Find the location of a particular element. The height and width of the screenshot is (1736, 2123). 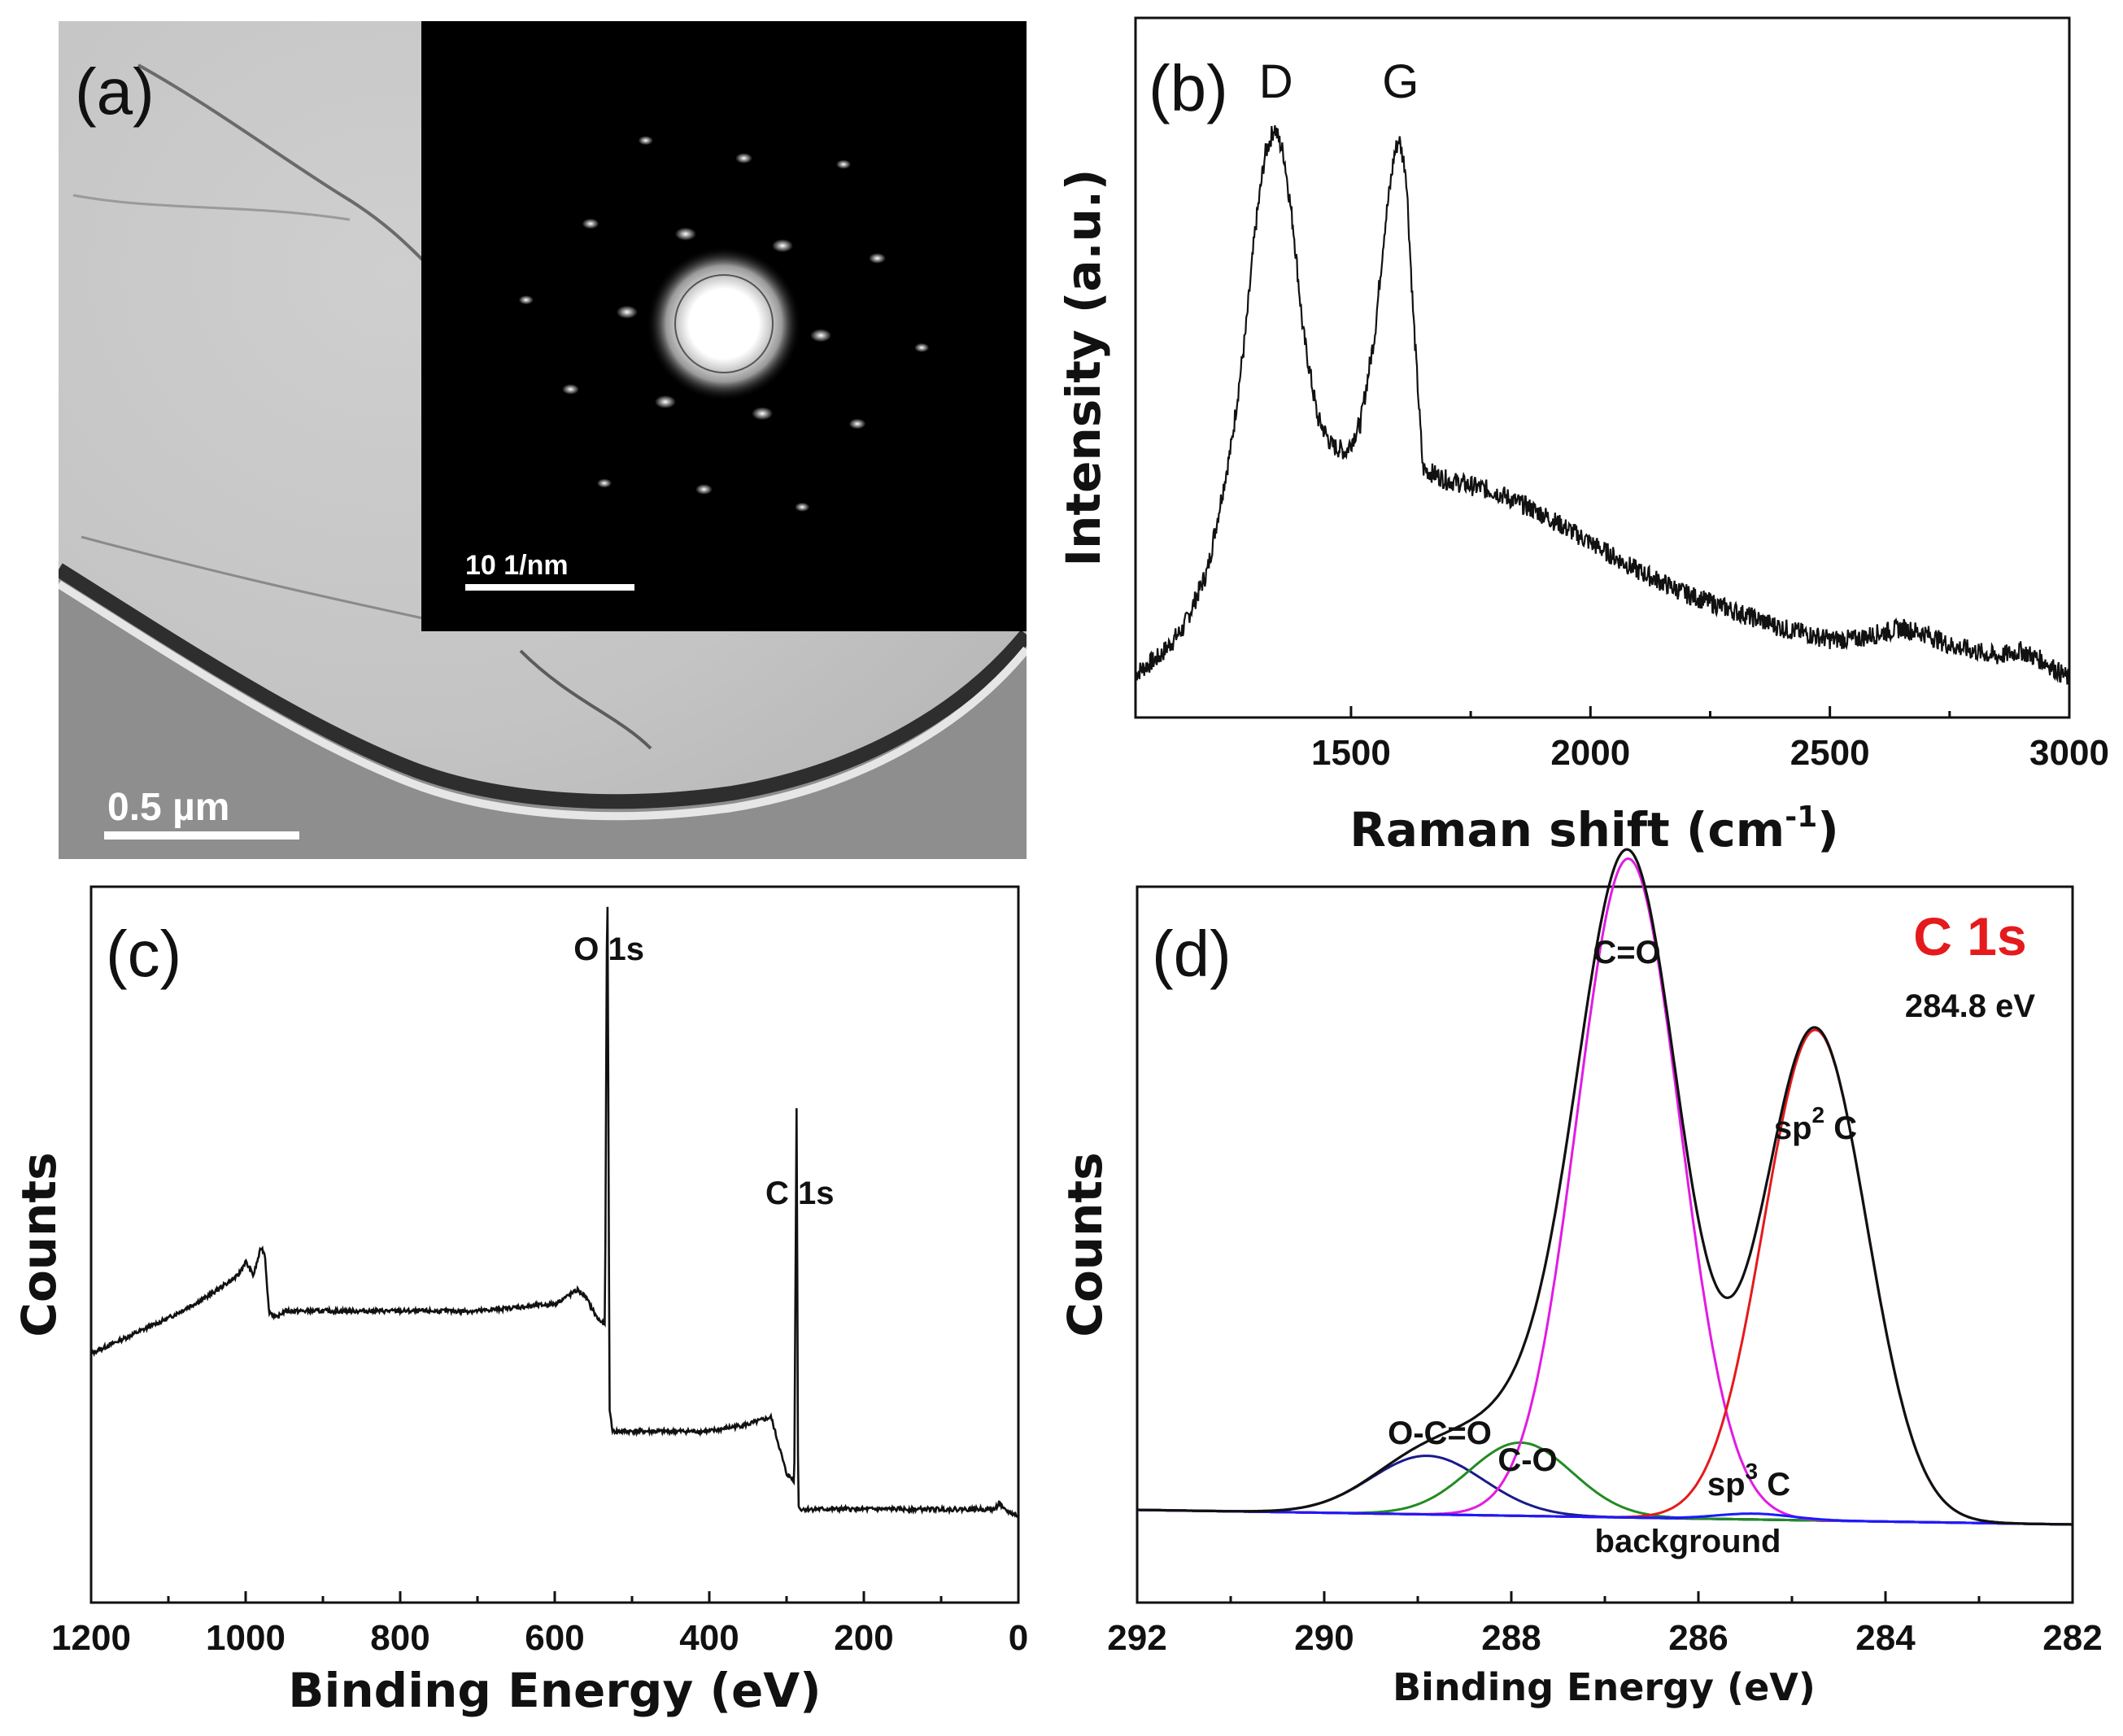

y-axis-title: Intensity (a.u.) is located at coordinates (1083, 368).